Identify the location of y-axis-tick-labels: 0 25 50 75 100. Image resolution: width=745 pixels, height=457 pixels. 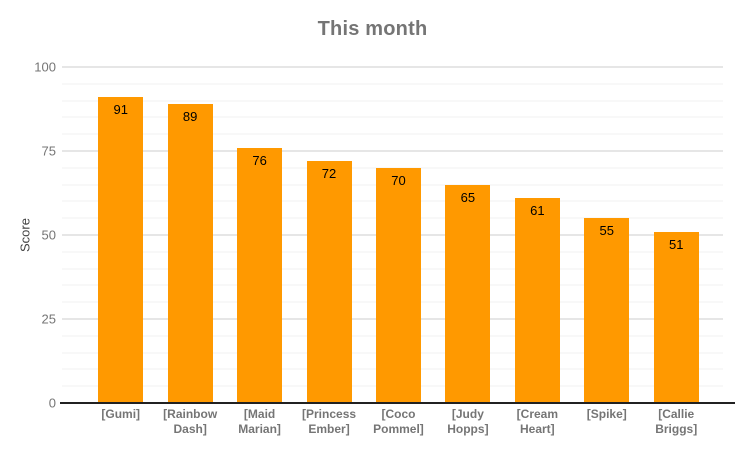
(28, 235).